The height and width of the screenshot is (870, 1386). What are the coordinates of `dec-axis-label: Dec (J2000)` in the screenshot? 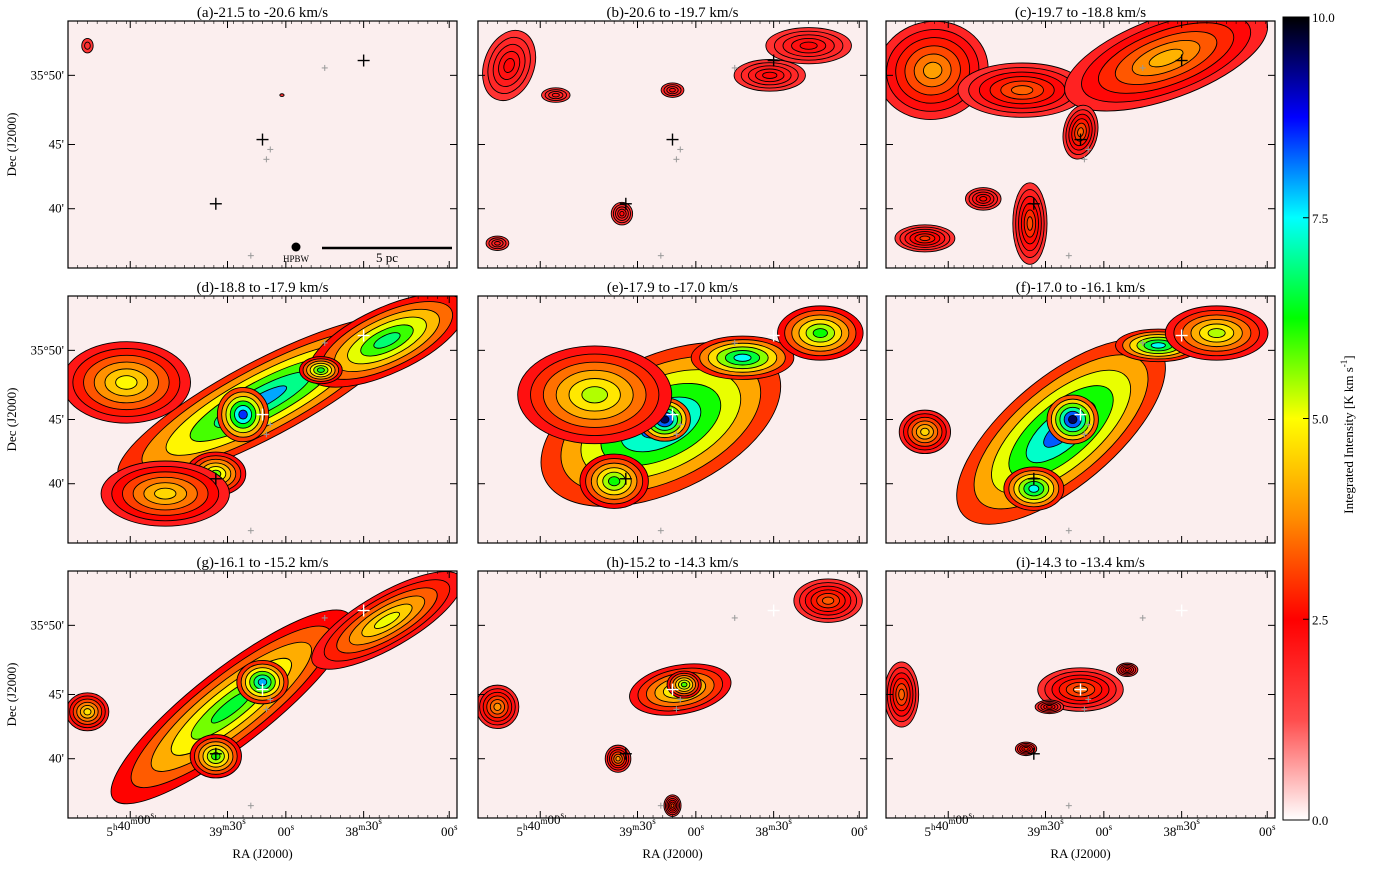 It's located at (11, 145).